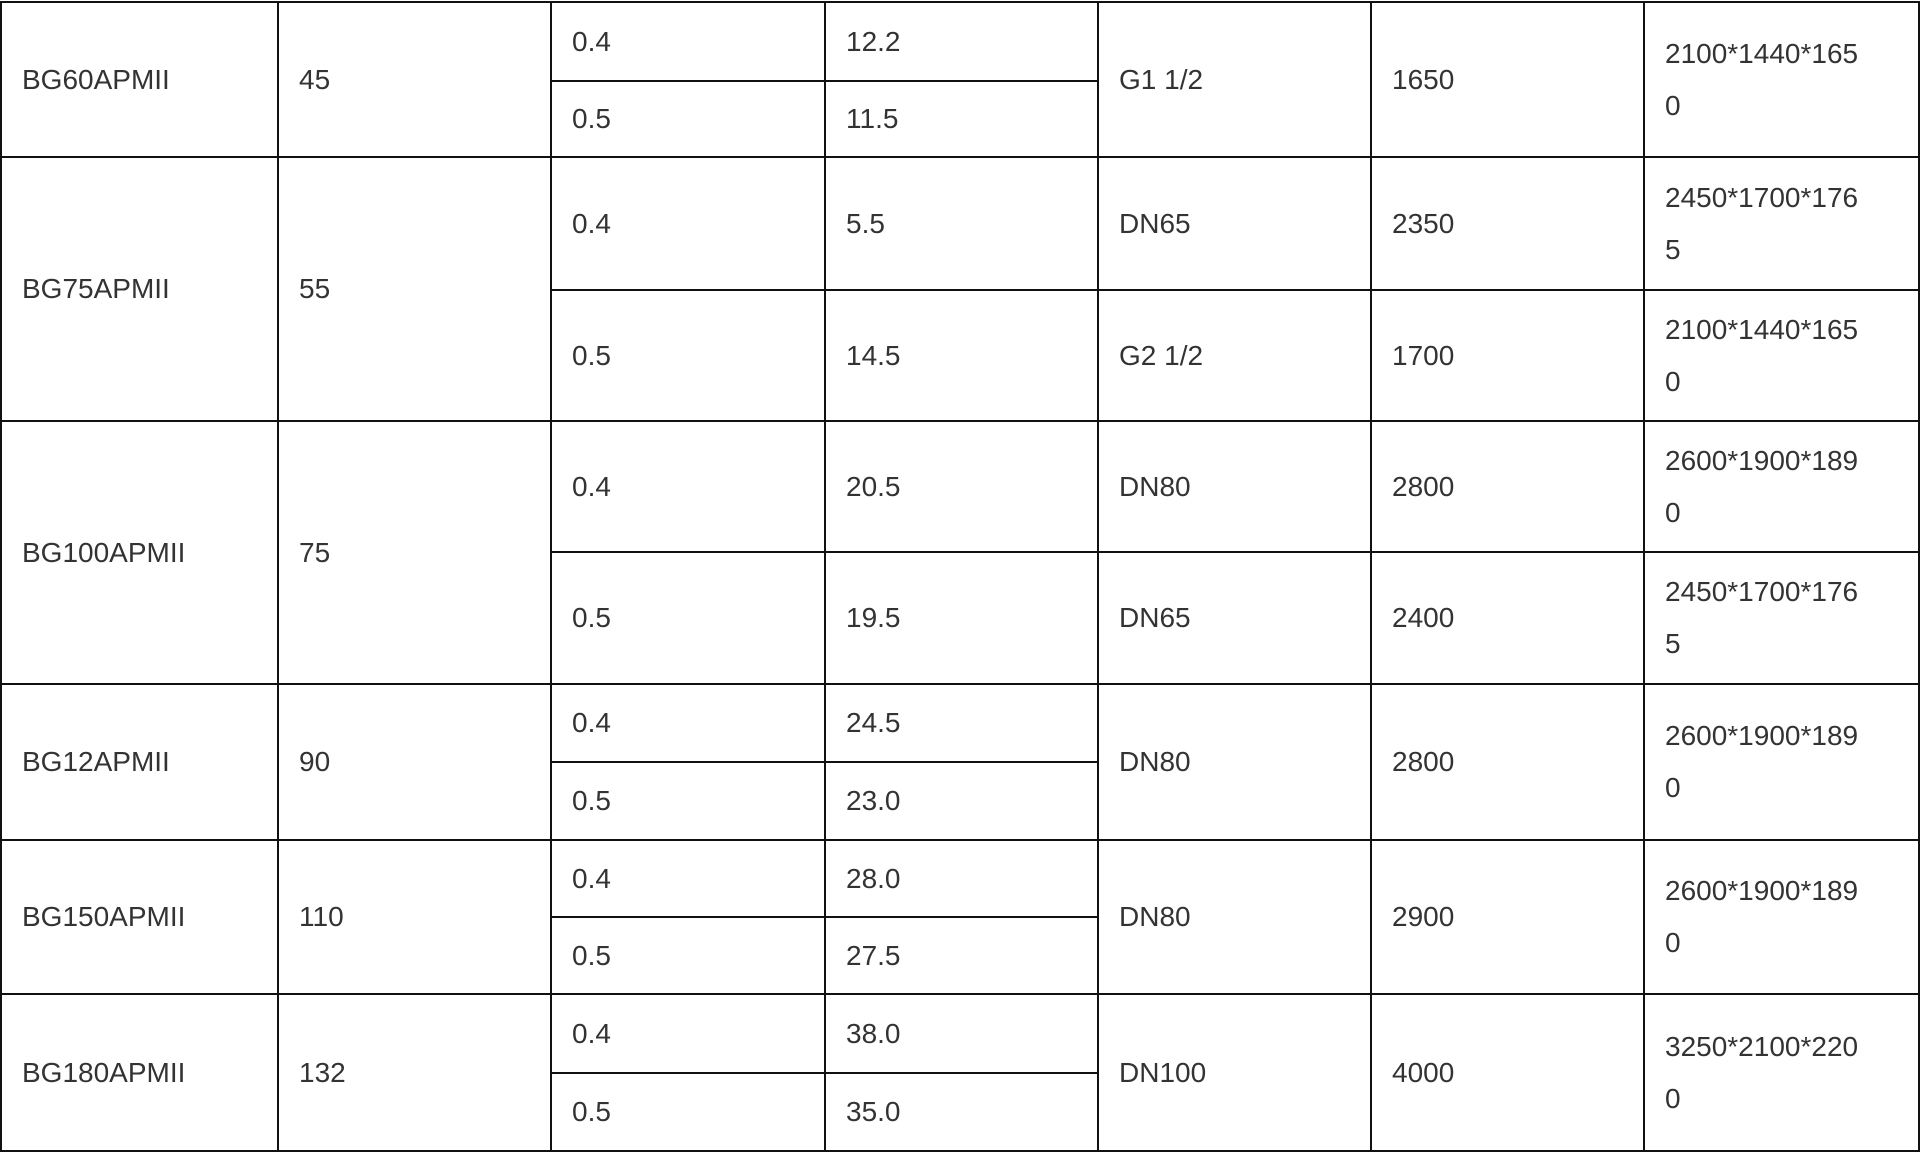 This screenshot has width=1920, height=1155. Describe the element at coordinates (139, 289) in the screenshot. I see `model-cell: BG75APMII` at that location.